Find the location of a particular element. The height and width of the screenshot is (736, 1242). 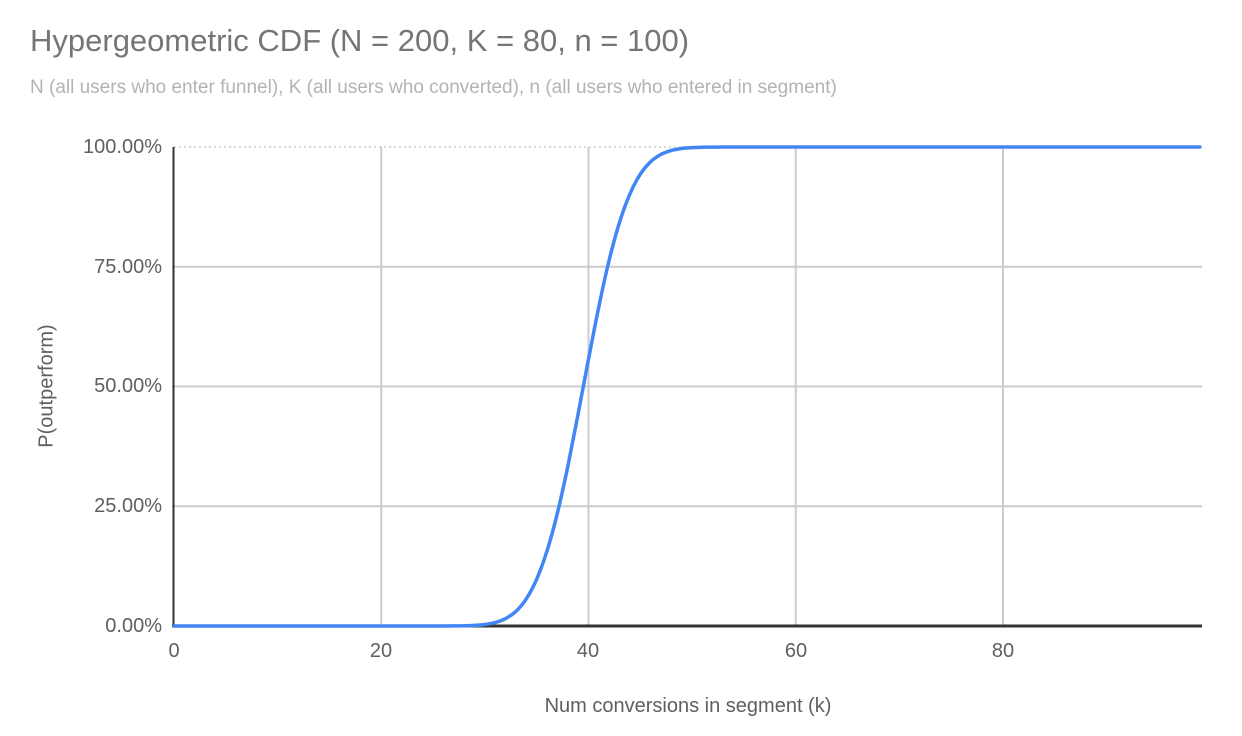

y-tick-label-0: 0.00% is located at coordinates (133, 626).